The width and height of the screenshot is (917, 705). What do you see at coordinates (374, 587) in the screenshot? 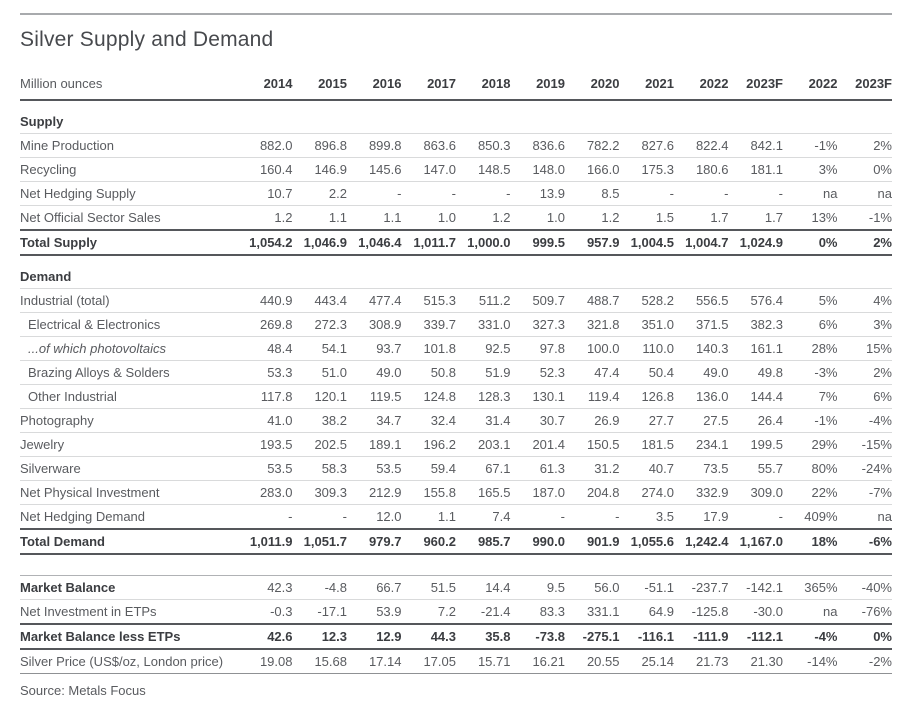
I see `value-cell: 66.7` at bounding box center [374, 587].